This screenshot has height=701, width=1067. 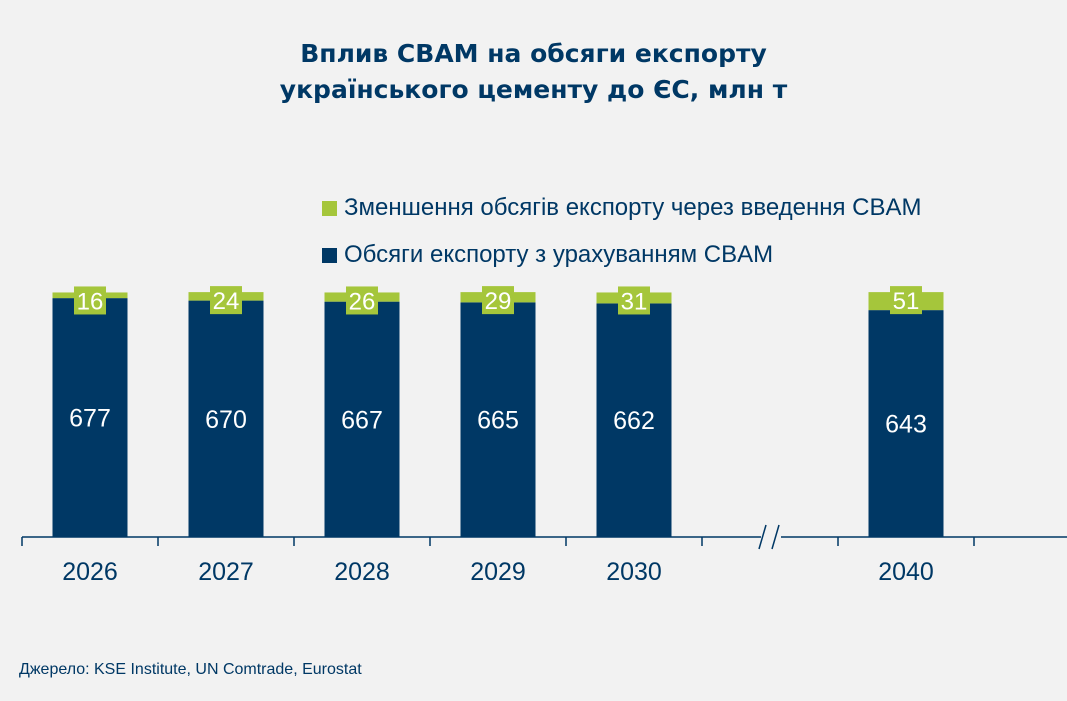 What do you see at coordinates (362, 572) in the screenshot?
I see `x-tick-label: 2028` at bounding box center [362, 572].